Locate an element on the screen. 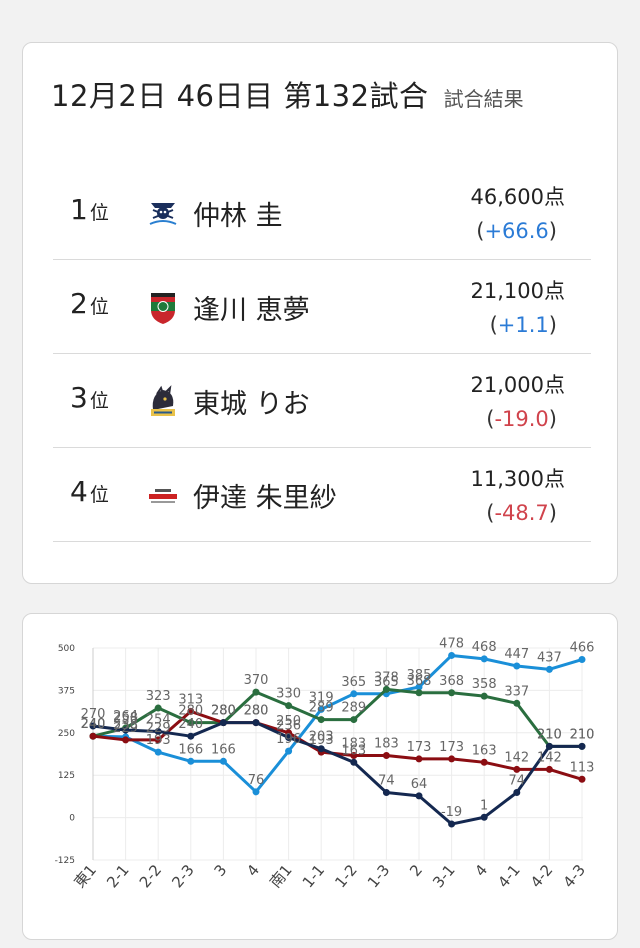 The width and height of the screenshot is (640, 948). match-title-sub: 試合結果 is located at coordinates (483, 99).